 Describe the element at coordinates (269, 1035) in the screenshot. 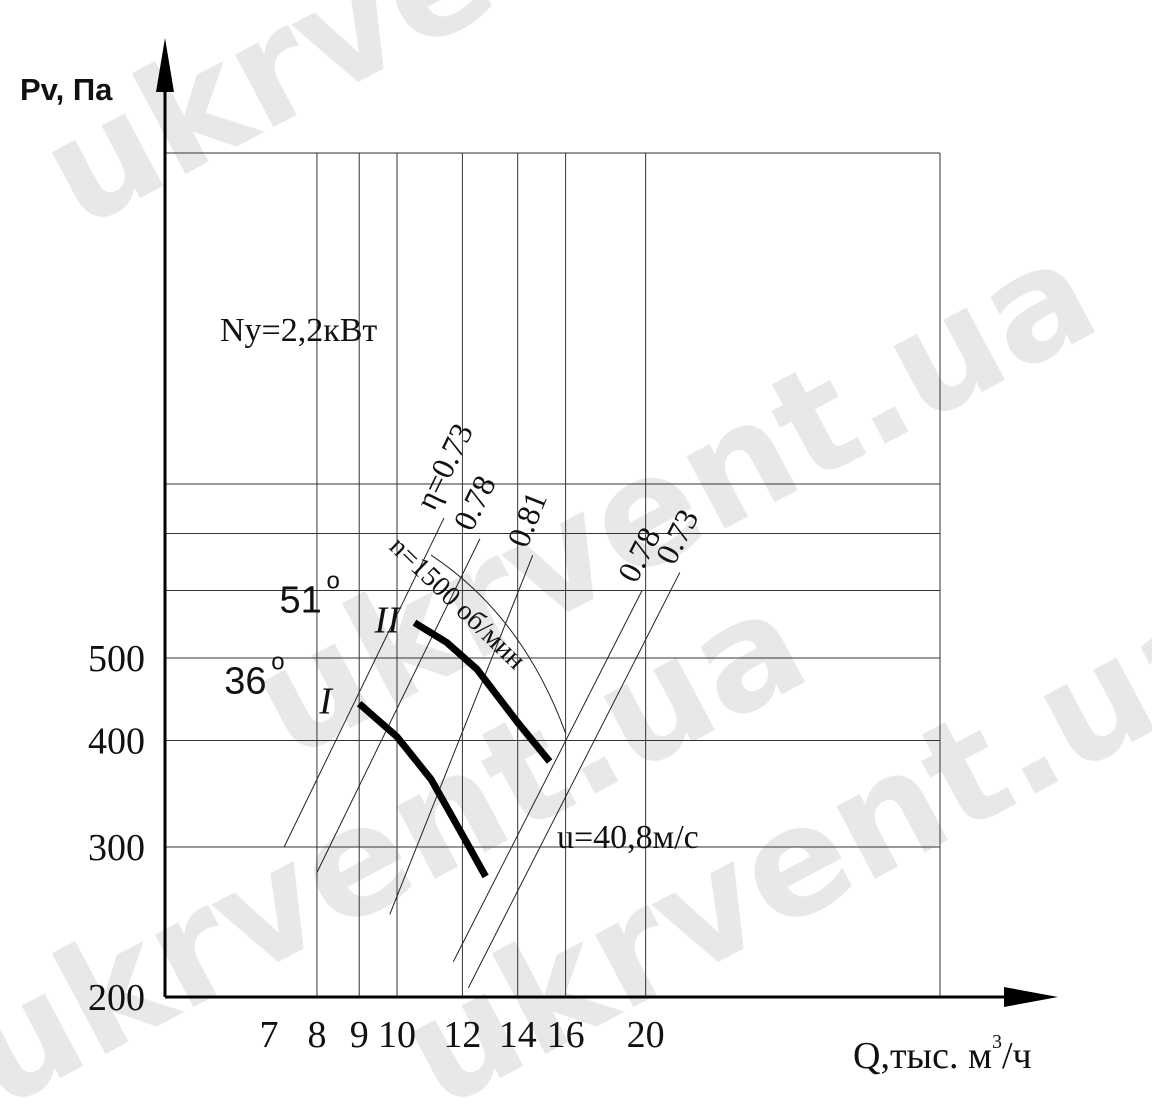

I see `x-tick-label: 7` at that location.